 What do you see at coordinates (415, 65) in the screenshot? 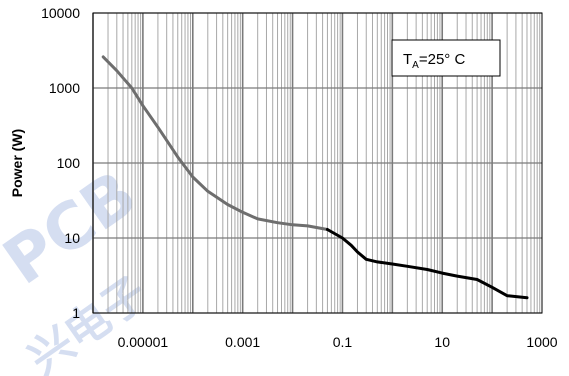
I see `annotation-subscript: A` at bounding box center [415, 65].